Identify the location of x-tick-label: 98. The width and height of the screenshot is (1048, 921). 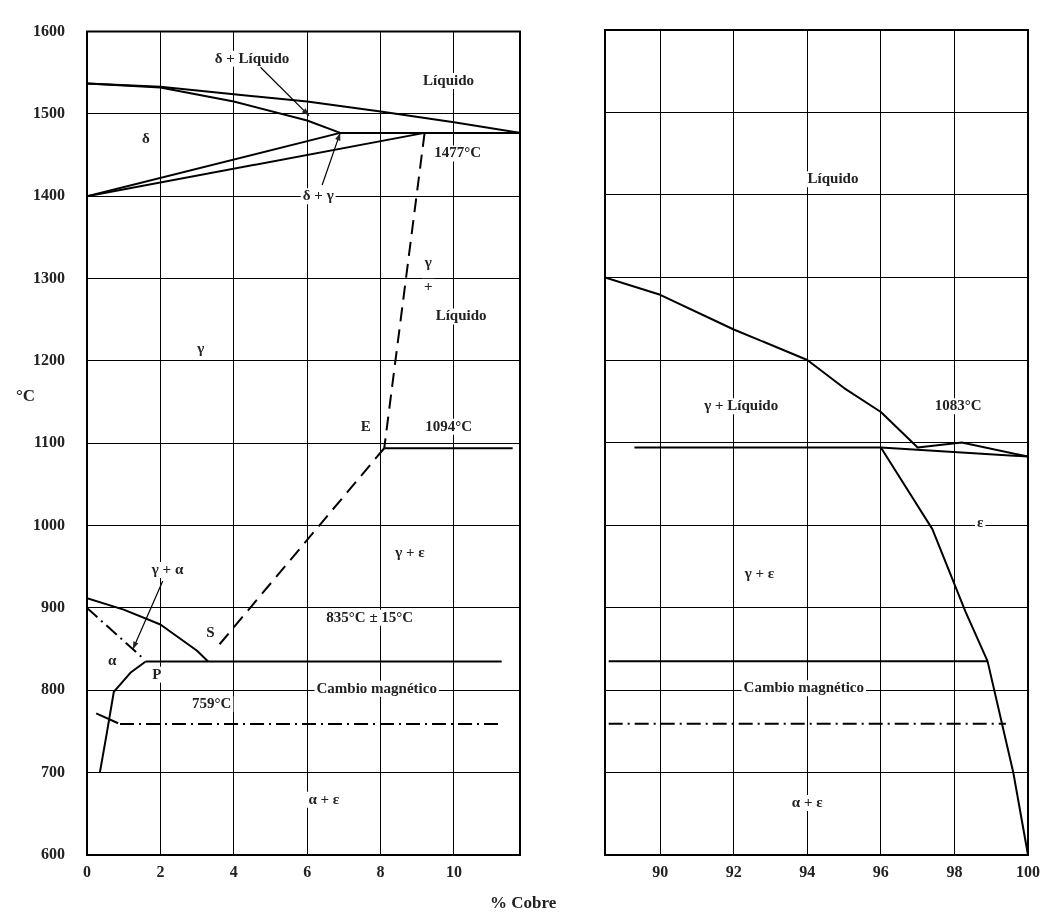
(954, 871).